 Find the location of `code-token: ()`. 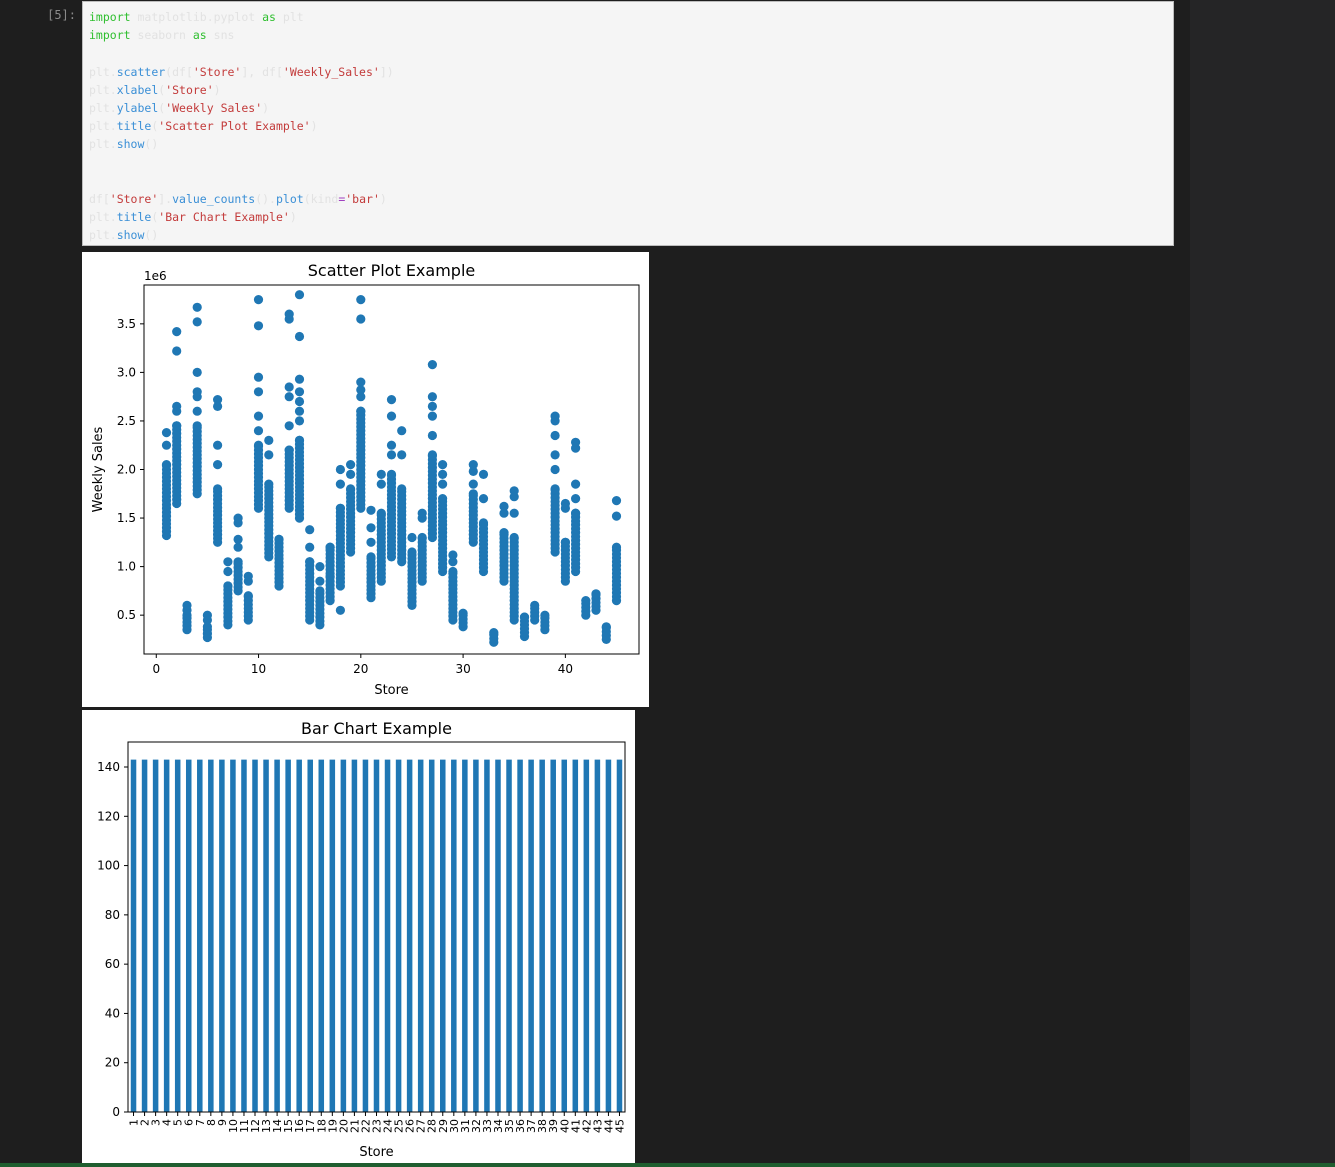

code-token: () is located at coordinates (151, 144).